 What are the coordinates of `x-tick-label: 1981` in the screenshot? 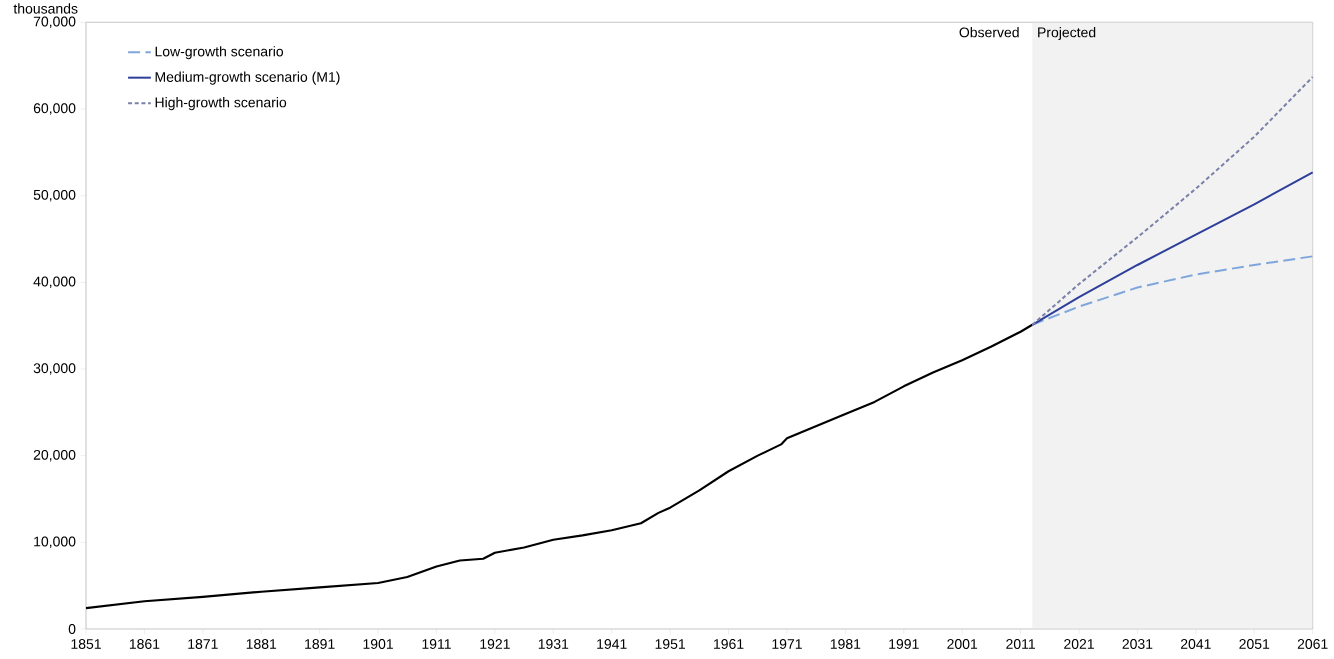 It's located at (845, 644).